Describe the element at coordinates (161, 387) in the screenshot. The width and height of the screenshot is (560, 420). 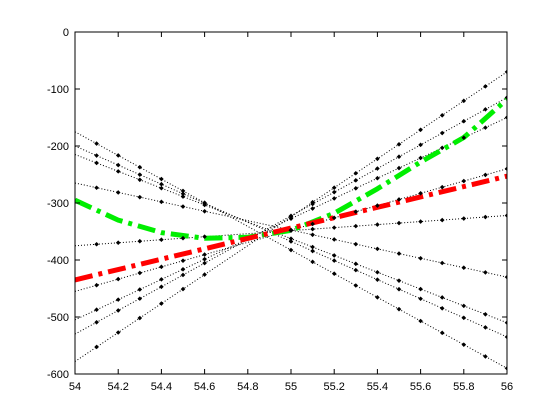
I see `x-tick-label: 54.4` at that location.